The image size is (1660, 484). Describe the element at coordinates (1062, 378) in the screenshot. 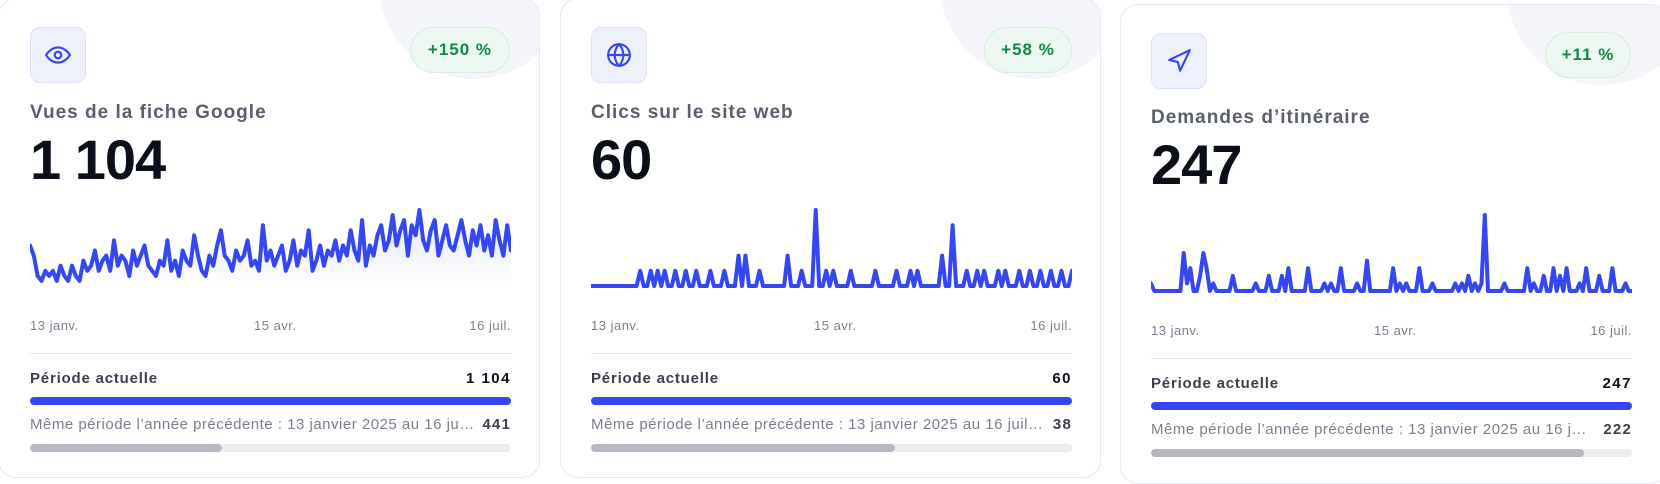

I see `current-period-value: 60` at that location.